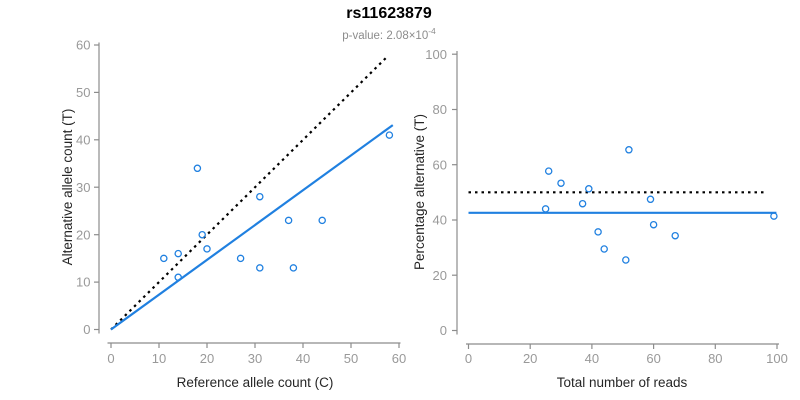 This screenshot has width=800, height=400. Describe the element at coordinates (83, 282) in the screenshot. I see `y-tick-label: 10` at that location.